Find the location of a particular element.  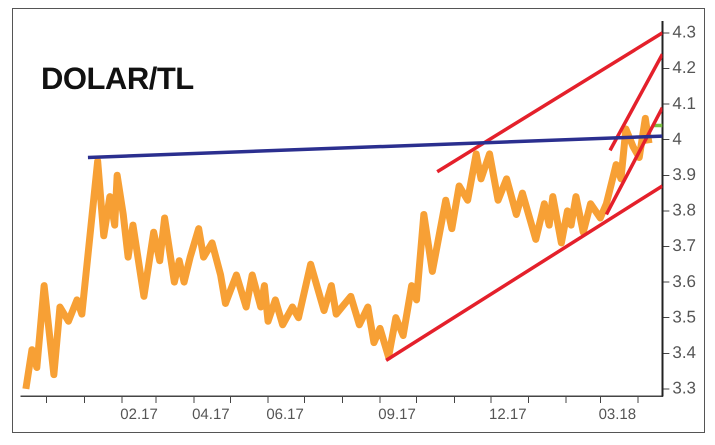

y-tick-label: 3.8 is located at coordinates (684, 210).